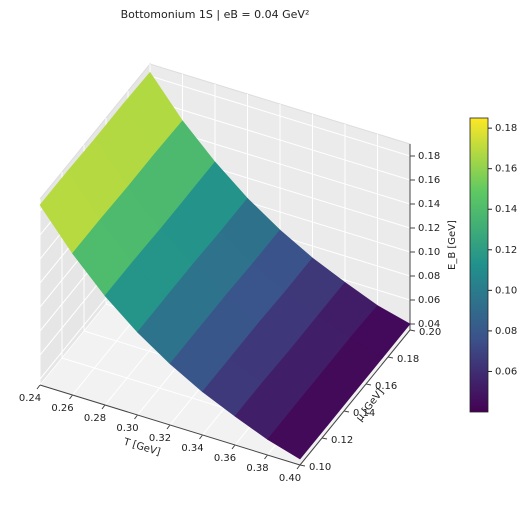 The image size is (524, 524). What do you see at coordinates (429, 300) in the screenshot?
I see `z-tick-label: 0.06` at bounding box center [429, 300].